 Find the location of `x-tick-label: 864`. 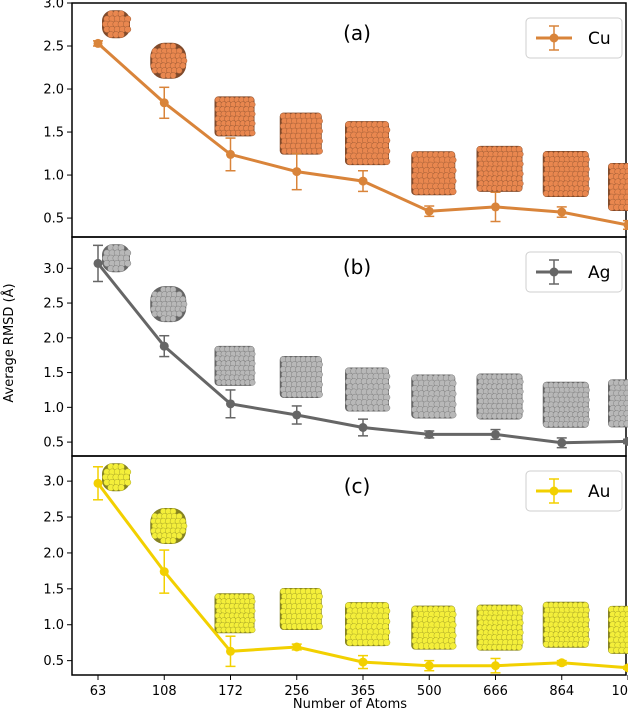

x-tick-label: 864 is located at coordinates (561, 691).